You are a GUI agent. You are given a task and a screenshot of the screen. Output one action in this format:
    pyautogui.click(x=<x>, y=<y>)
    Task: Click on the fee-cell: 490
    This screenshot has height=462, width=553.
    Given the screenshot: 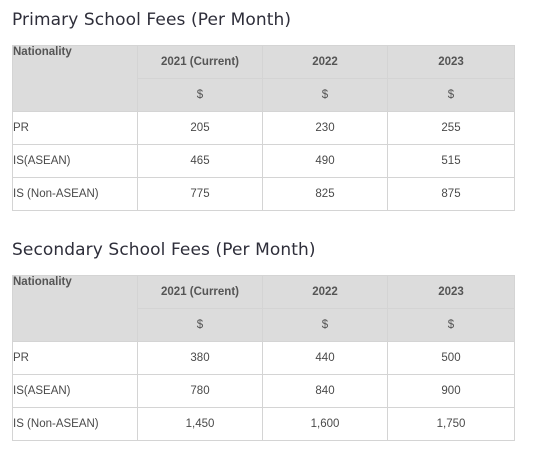 What is the action you would take?
    pyautogui.click(x=325, y=161)
    